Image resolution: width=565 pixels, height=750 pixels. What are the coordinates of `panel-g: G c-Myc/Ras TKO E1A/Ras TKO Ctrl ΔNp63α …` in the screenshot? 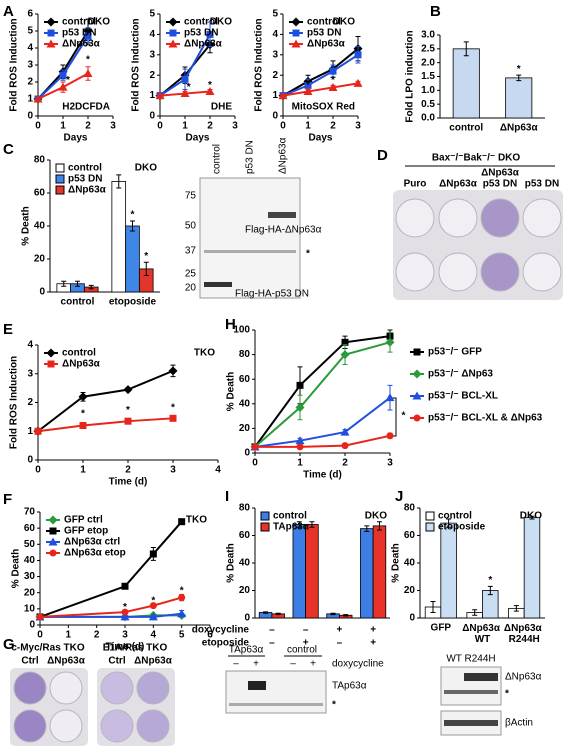 It's located at (272, 691).